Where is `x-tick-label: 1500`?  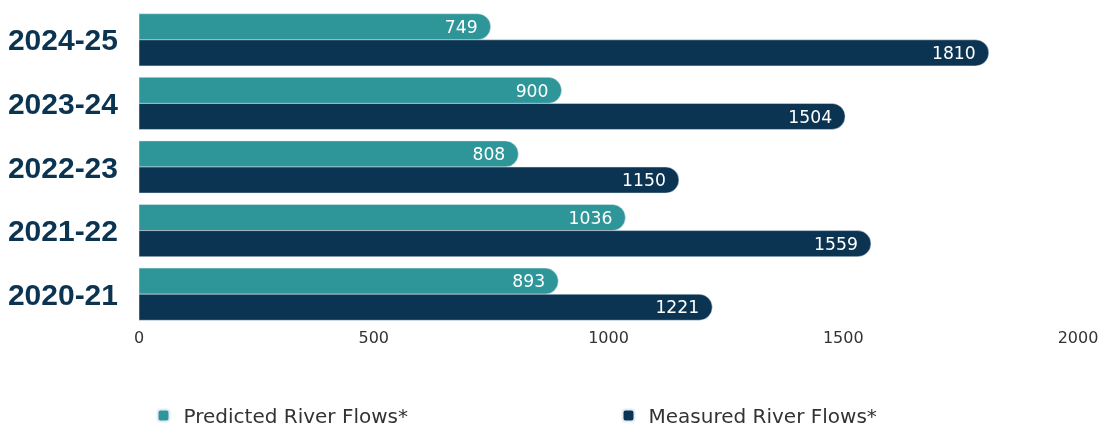
x-tick-label: 1500 is located at coordinates (843, 337).